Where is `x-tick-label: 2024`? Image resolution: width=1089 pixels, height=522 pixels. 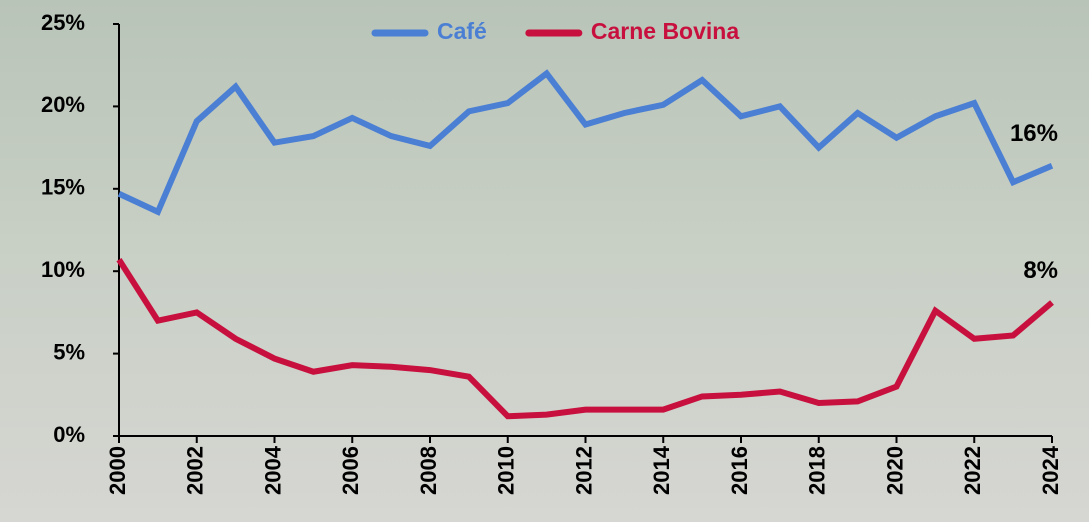 x-tick-label: 2024 is located at coordinates (1050, 470).